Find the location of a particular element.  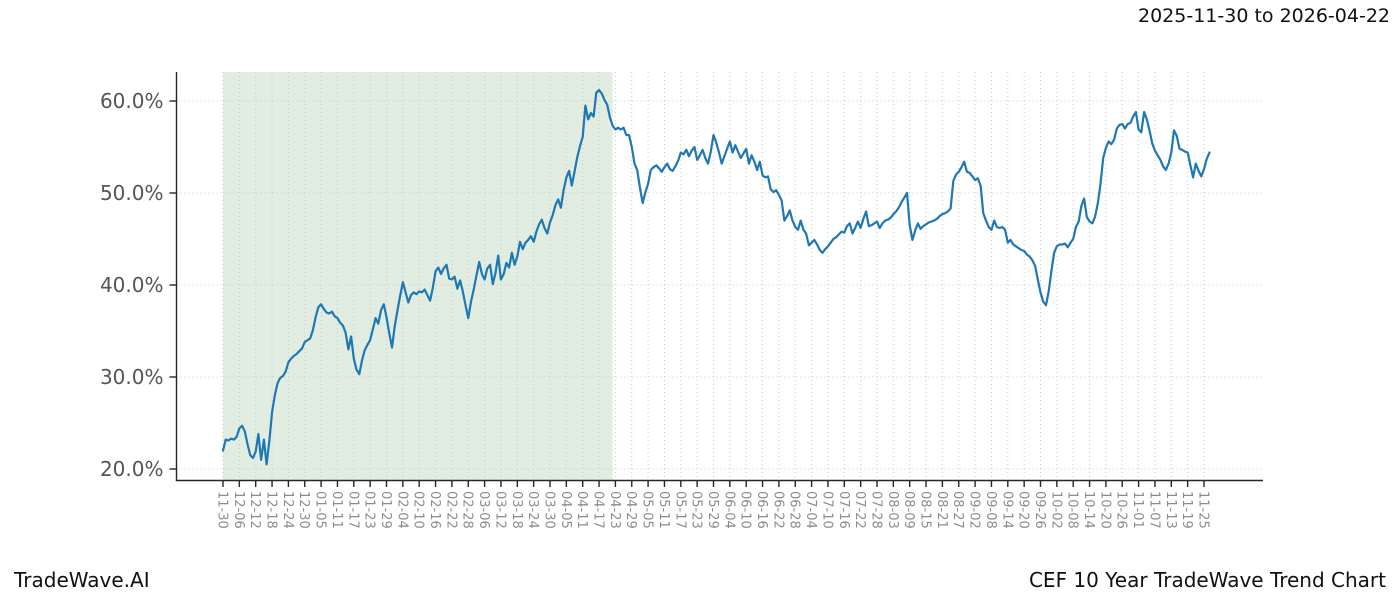

x-tick-label: 06-16 is located at coordinates (761, 510).